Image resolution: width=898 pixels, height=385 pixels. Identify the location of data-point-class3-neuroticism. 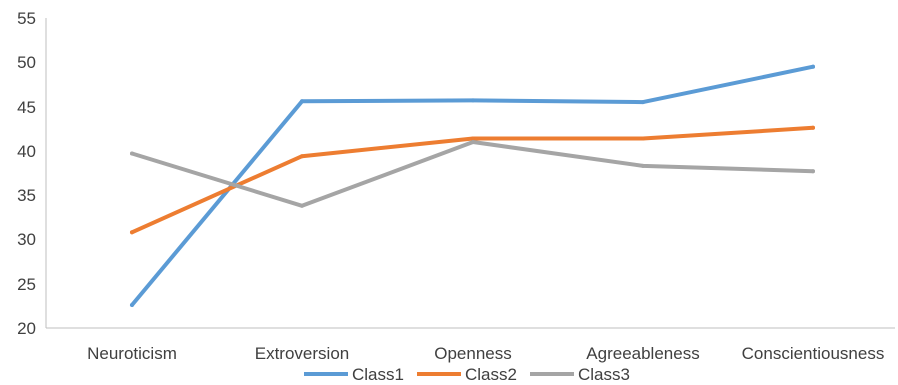
(132, 153).